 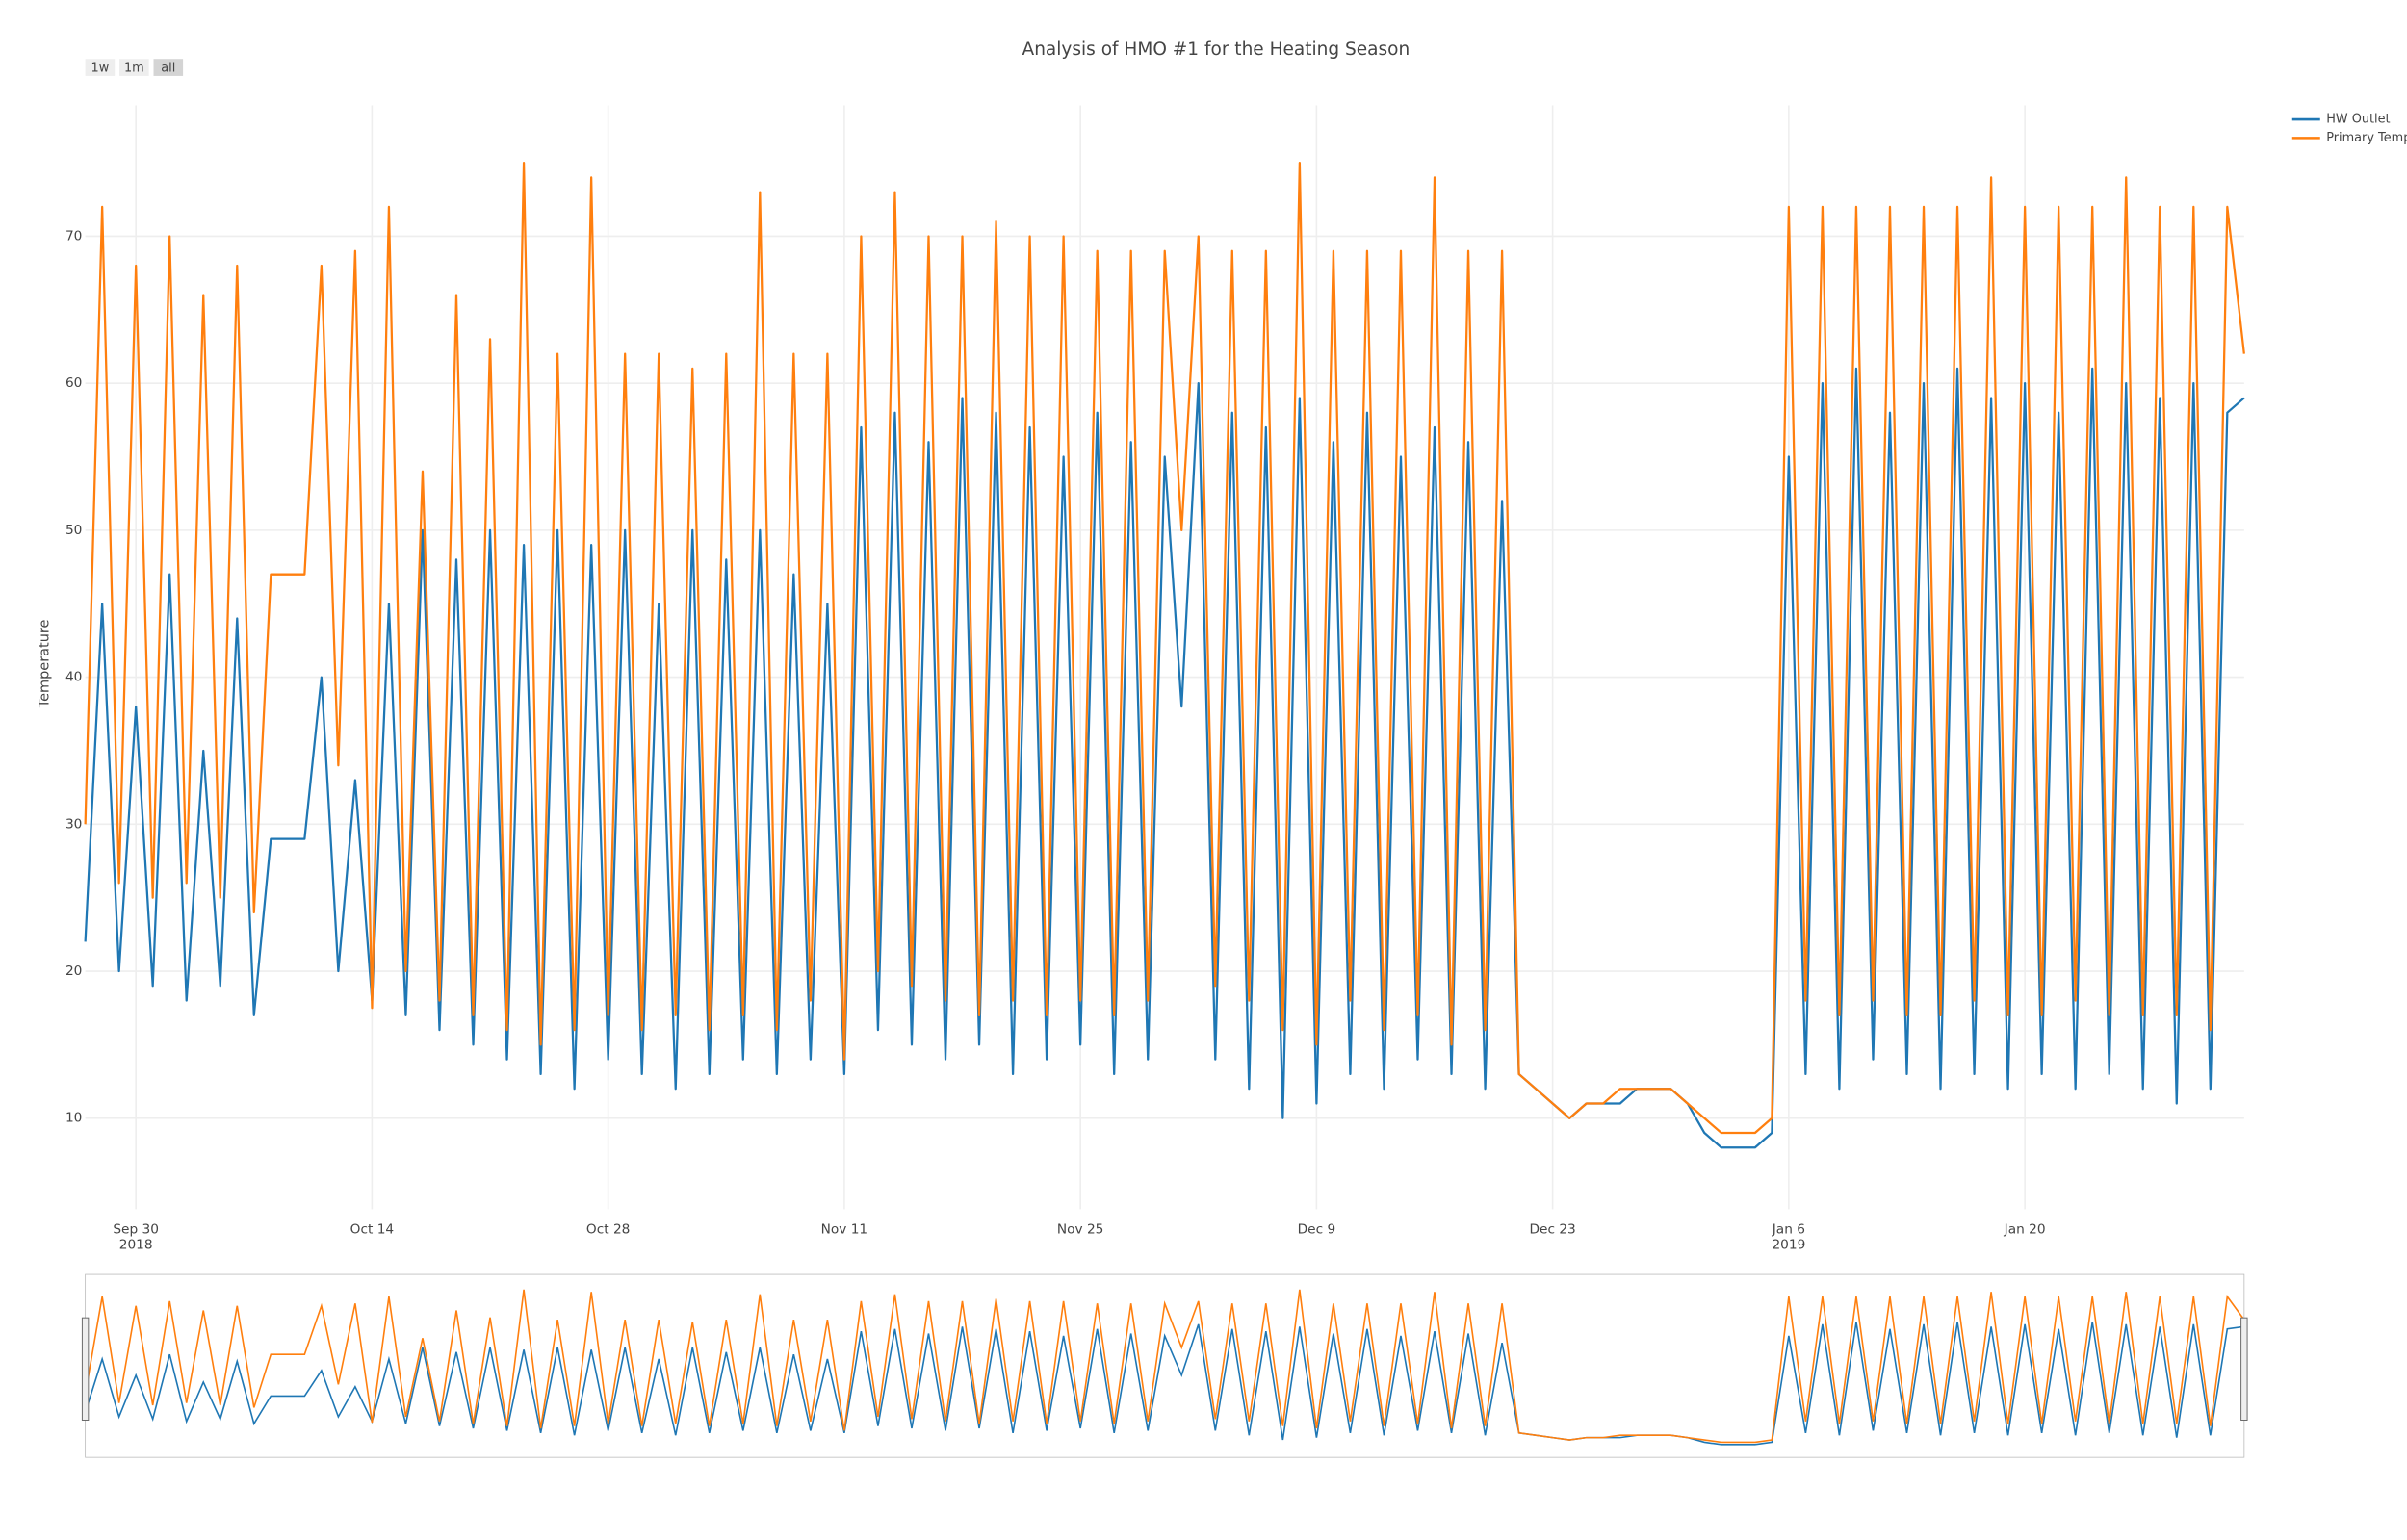 I want to click on legend-label: Primary Temp, so click(x=2366, y=138).